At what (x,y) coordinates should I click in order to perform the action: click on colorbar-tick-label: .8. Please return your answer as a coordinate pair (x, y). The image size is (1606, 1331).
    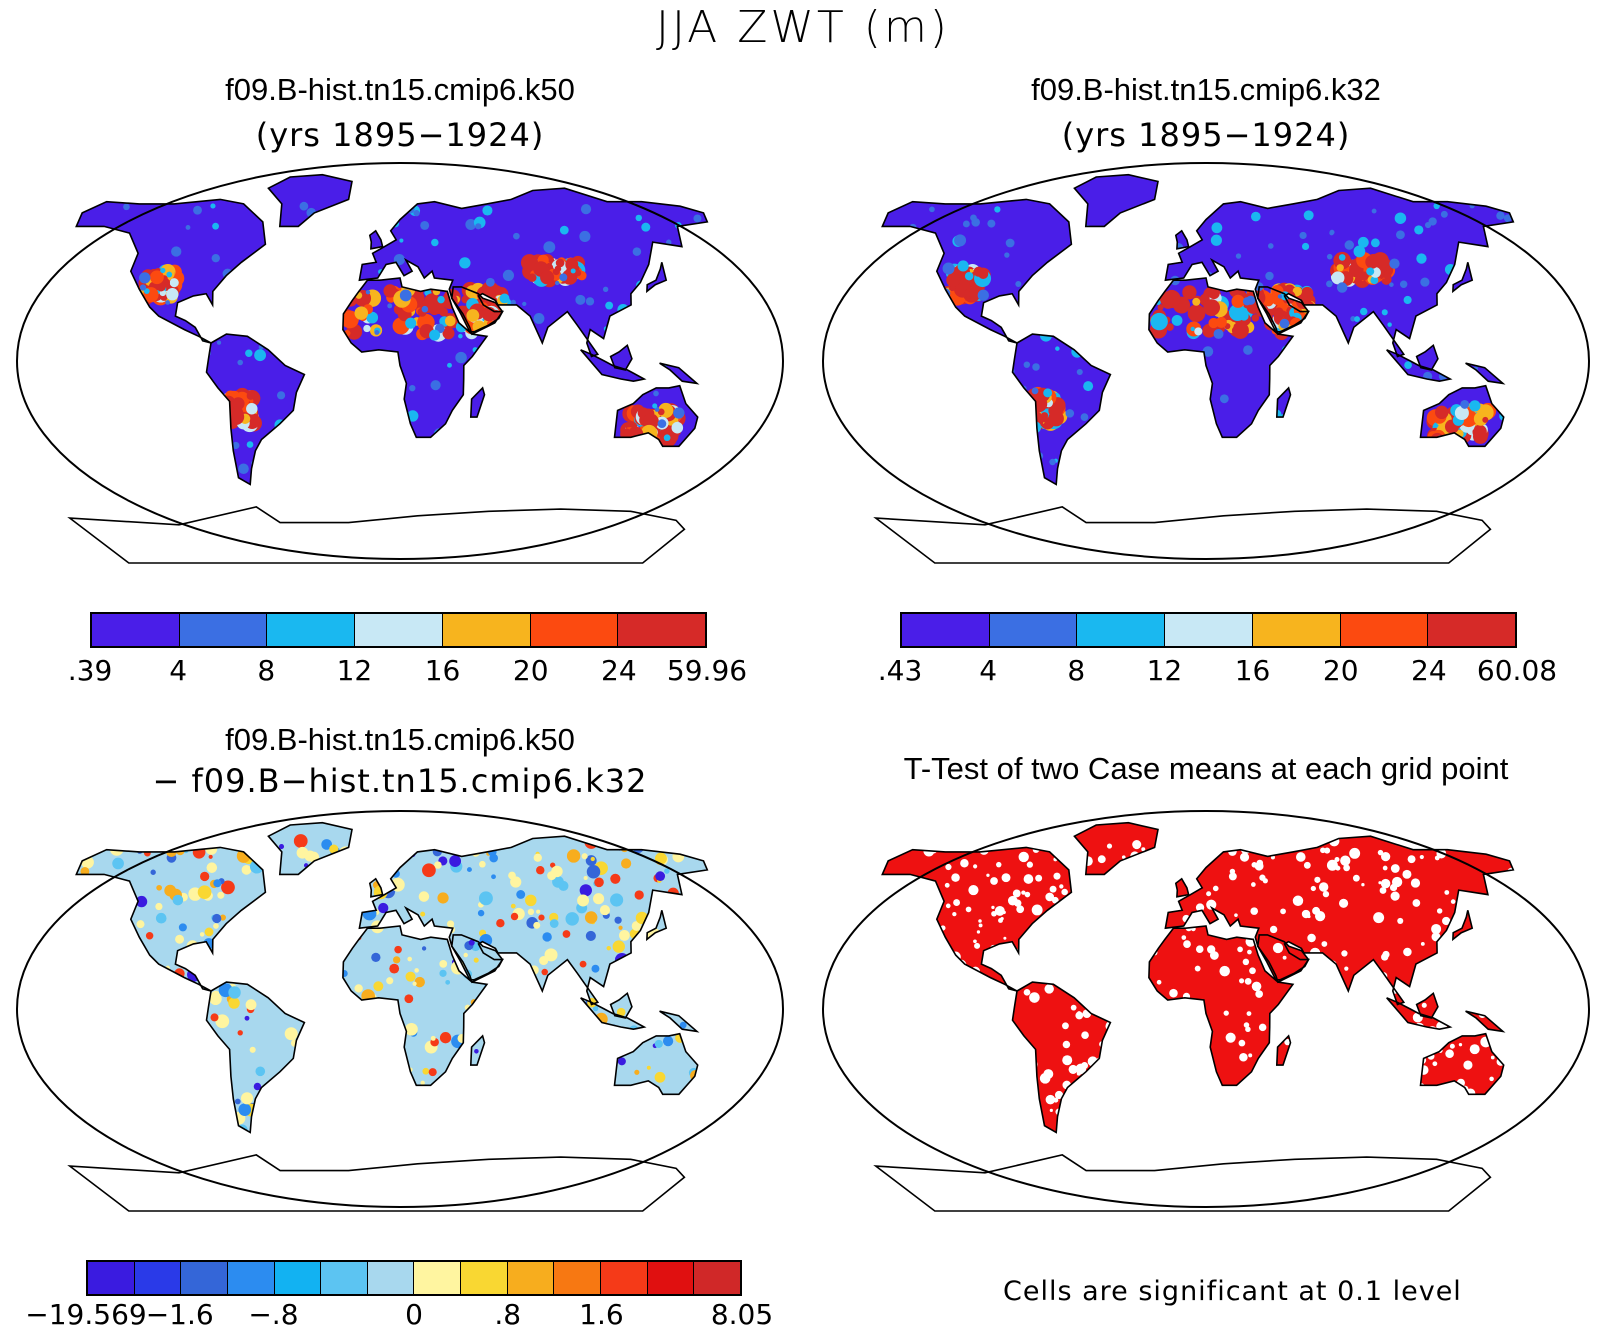
    Looking at the image, I should click on (508, 1314).